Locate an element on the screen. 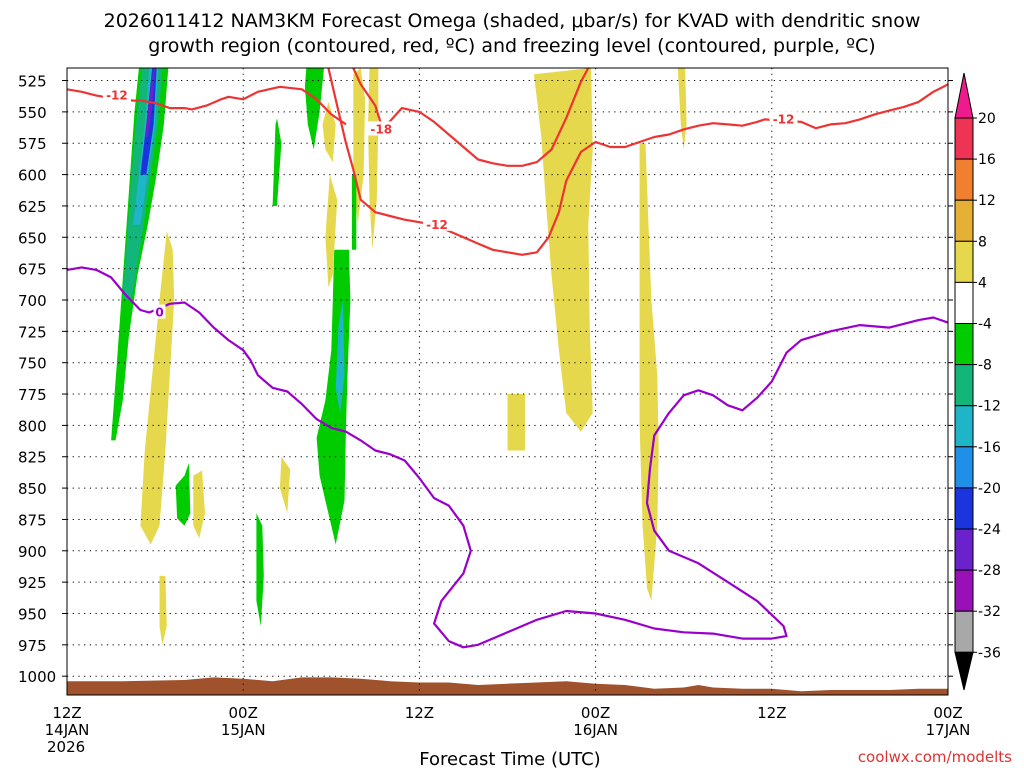 The width and height of the screenshot is (1024, 768). omega-neg-12-f is located at coordinates (340, 356).